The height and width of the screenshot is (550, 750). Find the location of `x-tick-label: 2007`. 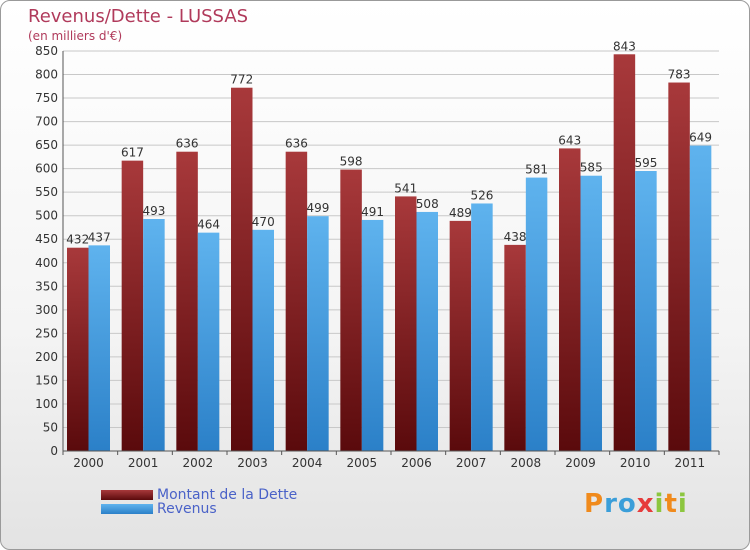

x-tick-label: 2007 is located at coordinates (471, 463).